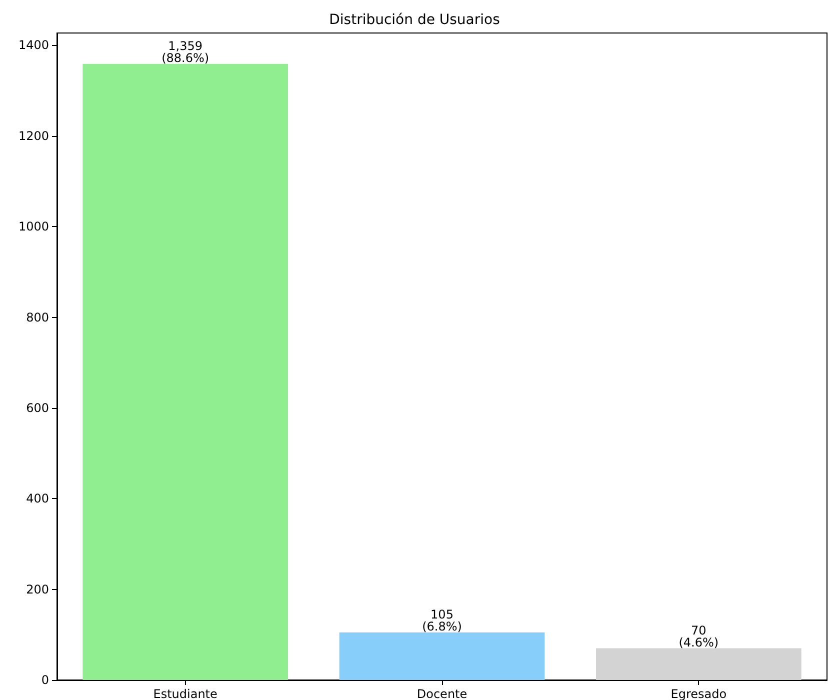 Image resolution: width=829 pixels, height=700 pixels. Describe the element at coordinates (442, 693) in the screenshot. I see `x-tick-label: Docente` at that location.